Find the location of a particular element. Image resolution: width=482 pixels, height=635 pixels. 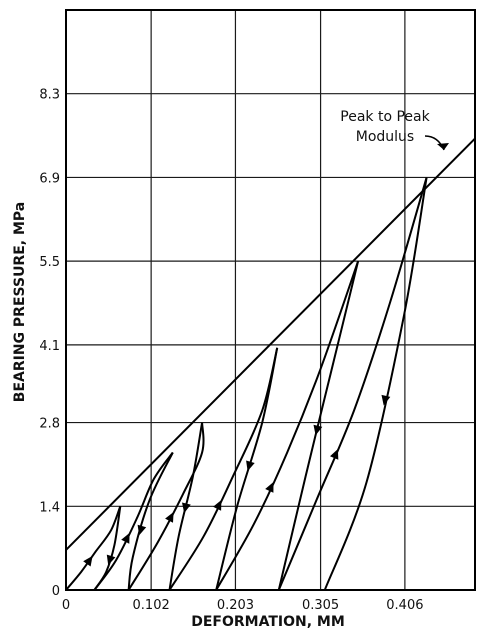

x-tick-label: 0.203 is located at coordinates (235, 605).